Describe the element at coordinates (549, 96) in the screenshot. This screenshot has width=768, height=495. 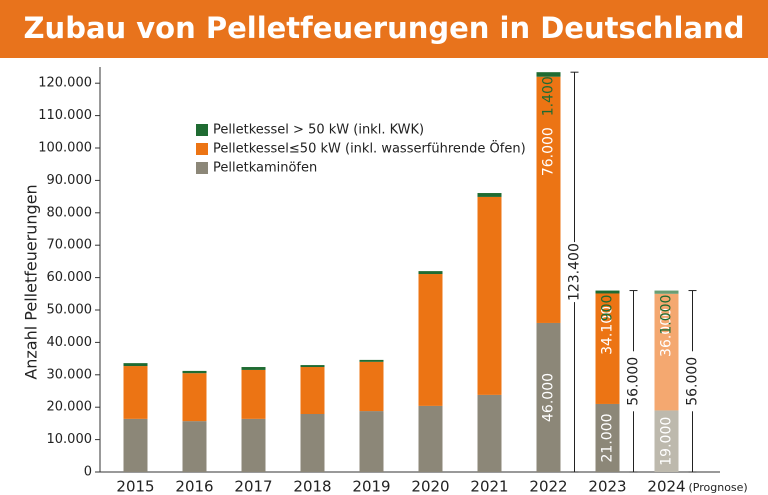
I see `value-label: 1.400` at that location.